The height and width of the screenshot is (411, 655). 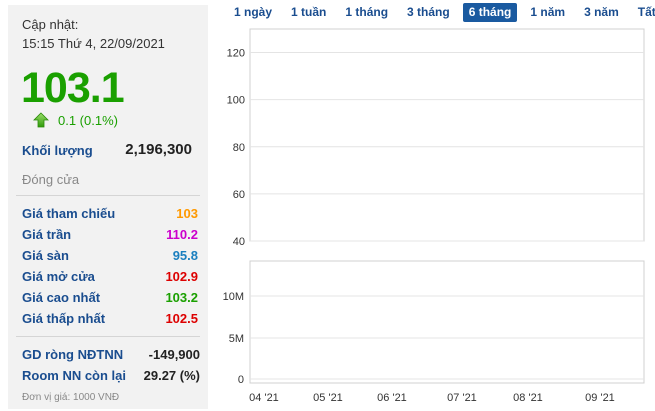 What do you see at coordinates (241, 380) in the screenshot?
I see `volume-tick-label: 0` at bounding box center [241, 380].